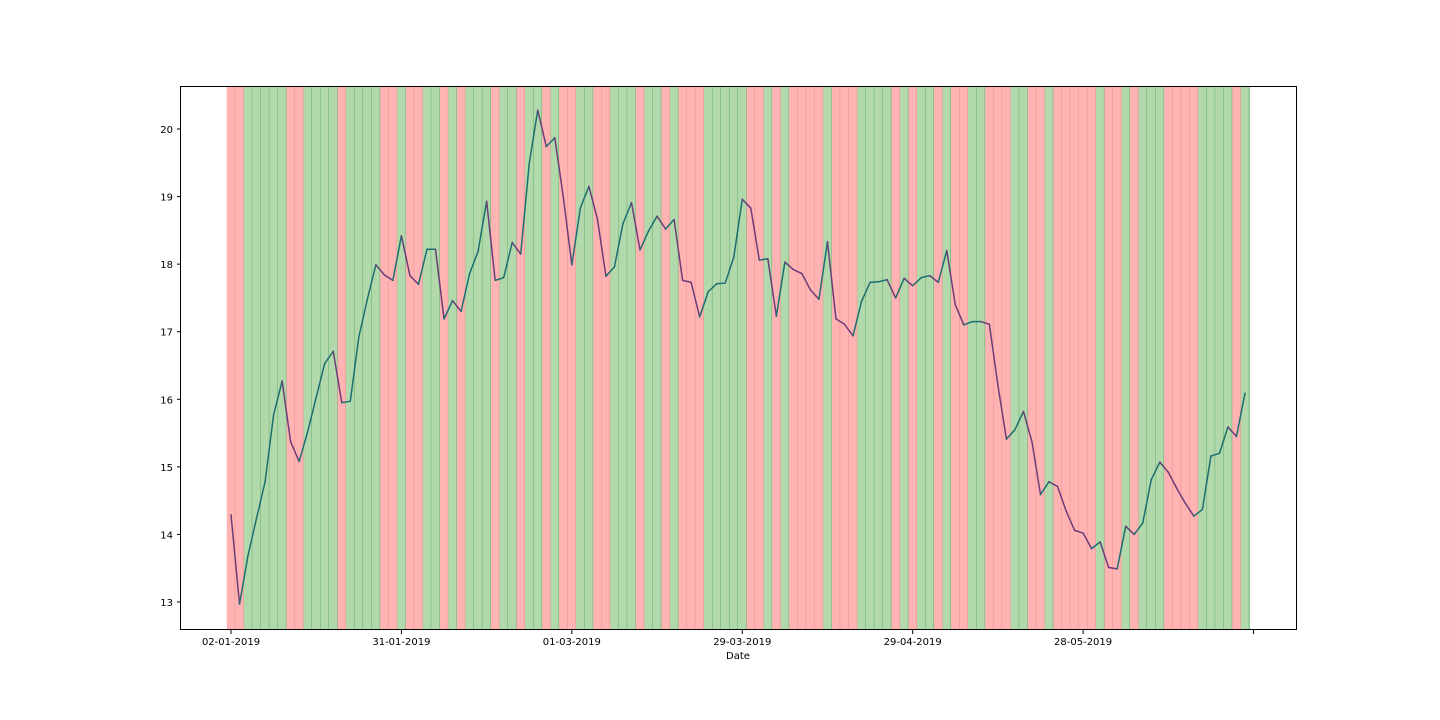 Image resolution: width=1440 pixels, height=720 pixels. What do you see at coordinates (742, 642) in the screenshot?
I see `x-tick-label: 29-03-2019` at bounding box center [742, 642].